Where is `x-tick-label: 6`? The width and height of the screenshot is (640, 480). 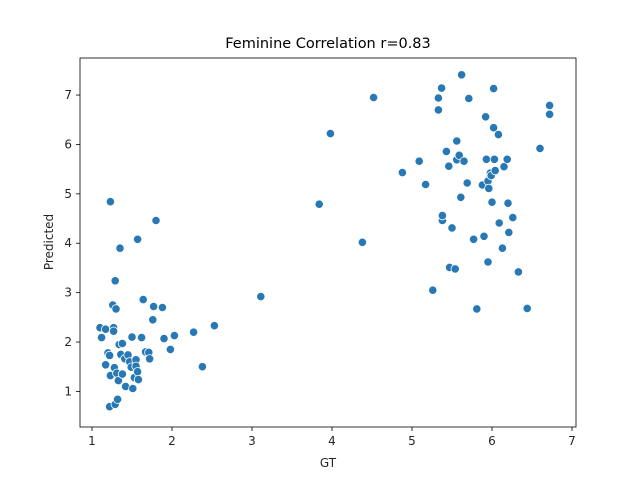 x-tick-label: 6 is located at coordinates (492, 441).